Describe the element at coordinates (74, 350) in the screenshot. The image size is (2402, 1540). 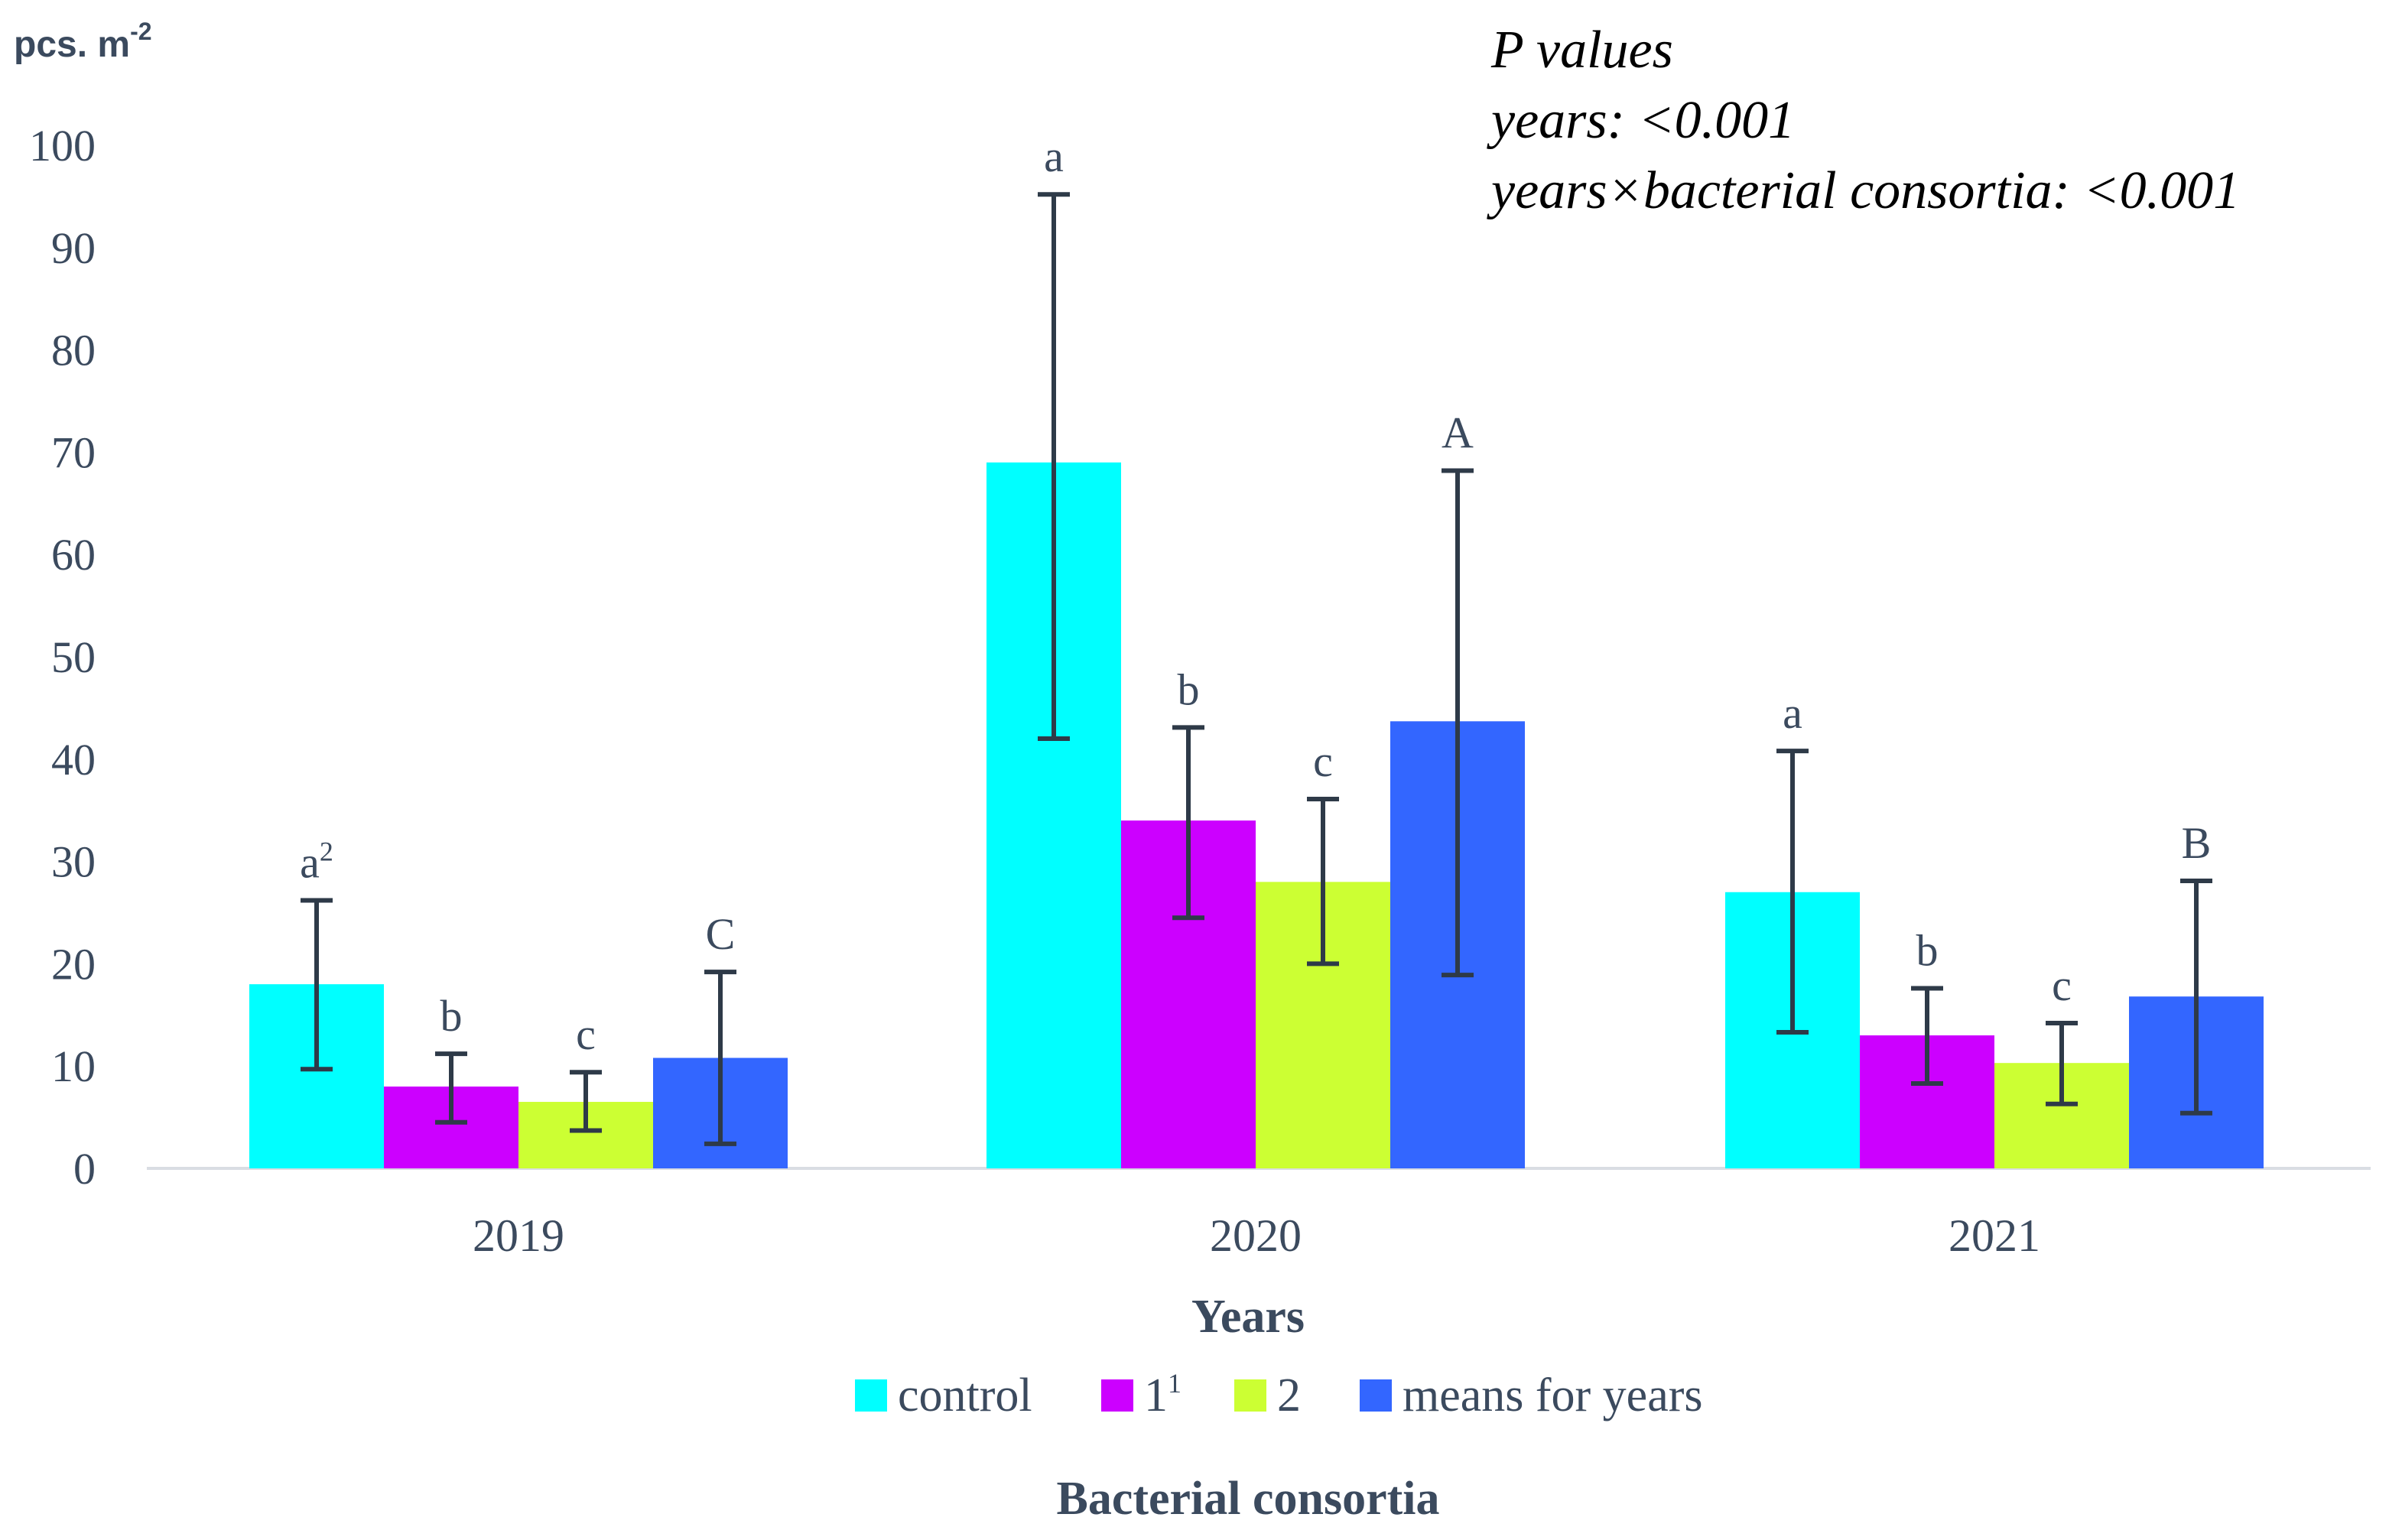
I see `y-tick-label: 80` at that location.